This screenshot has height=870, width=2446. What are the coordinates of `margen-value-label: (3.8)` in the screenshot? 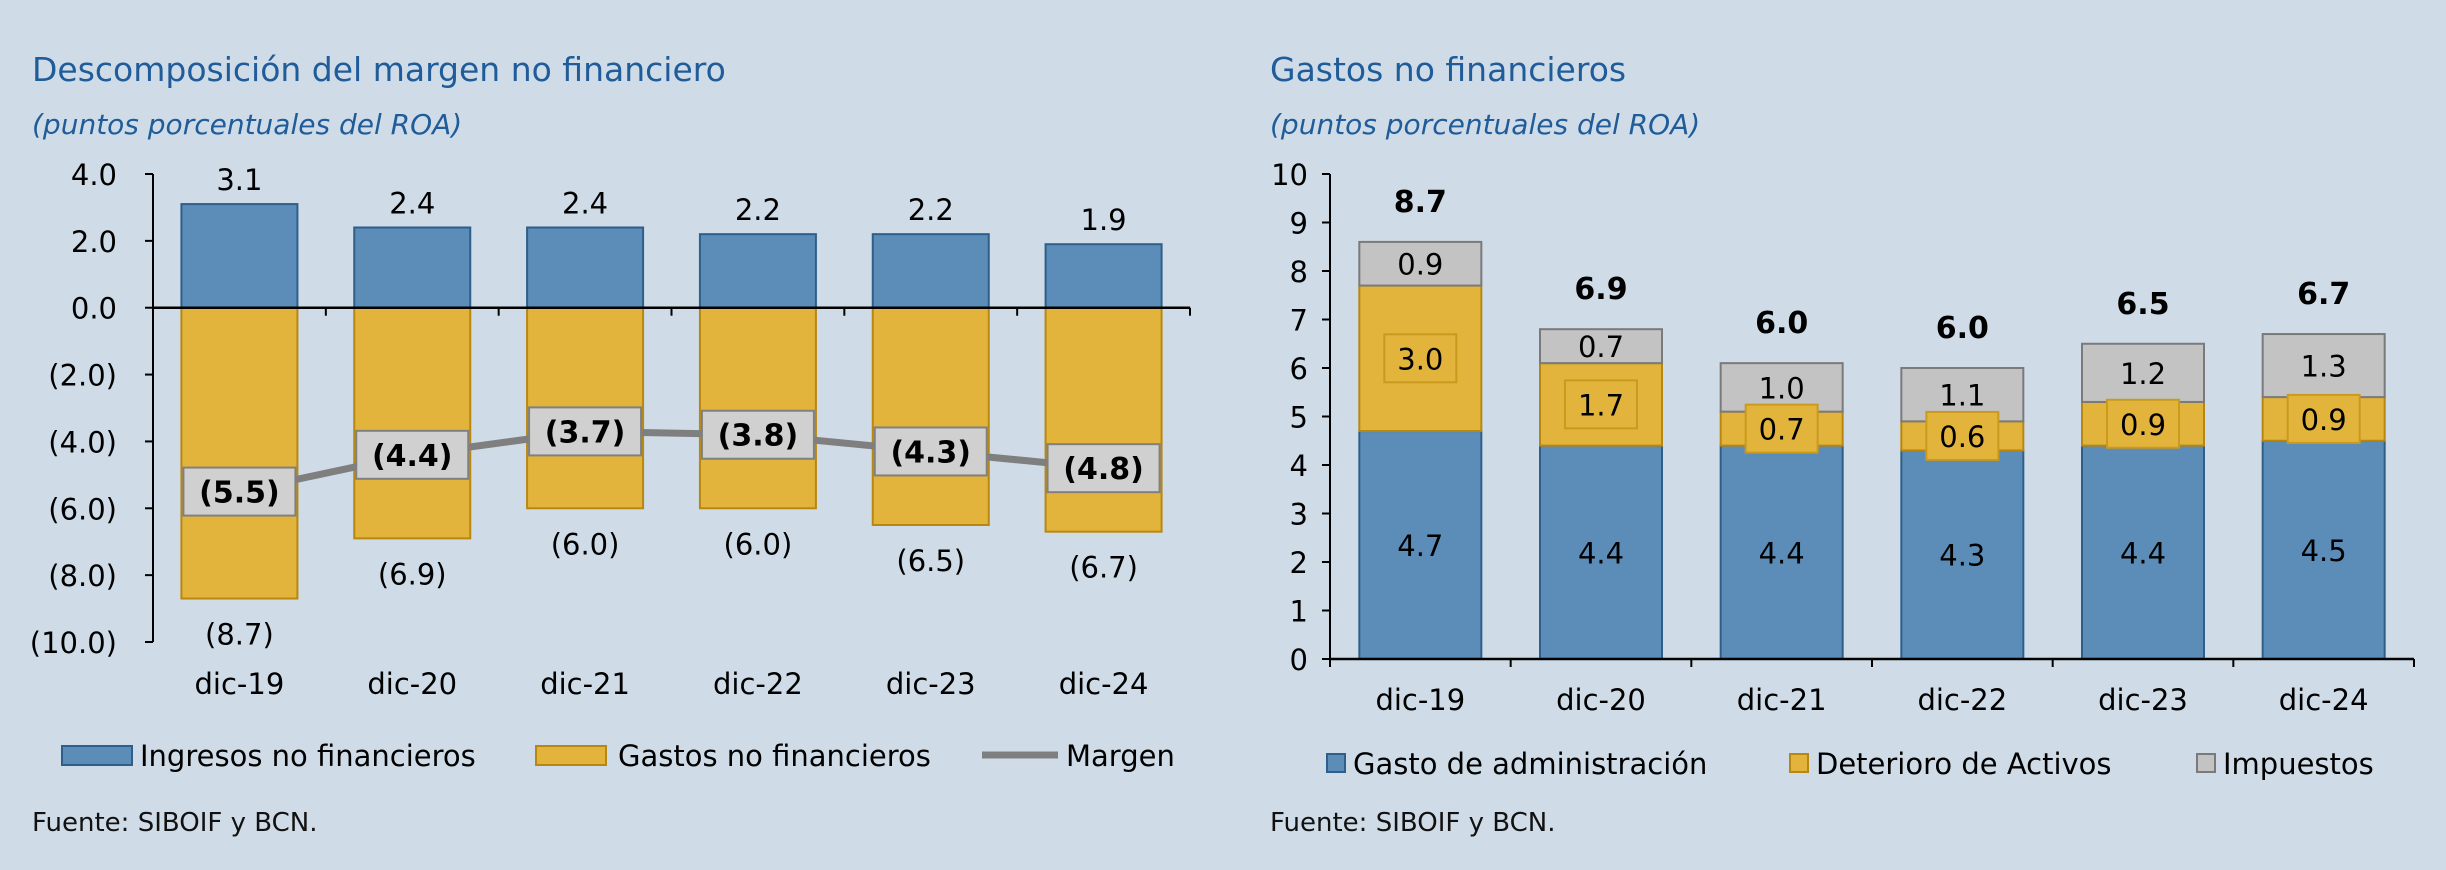 It's located at (758, 436).